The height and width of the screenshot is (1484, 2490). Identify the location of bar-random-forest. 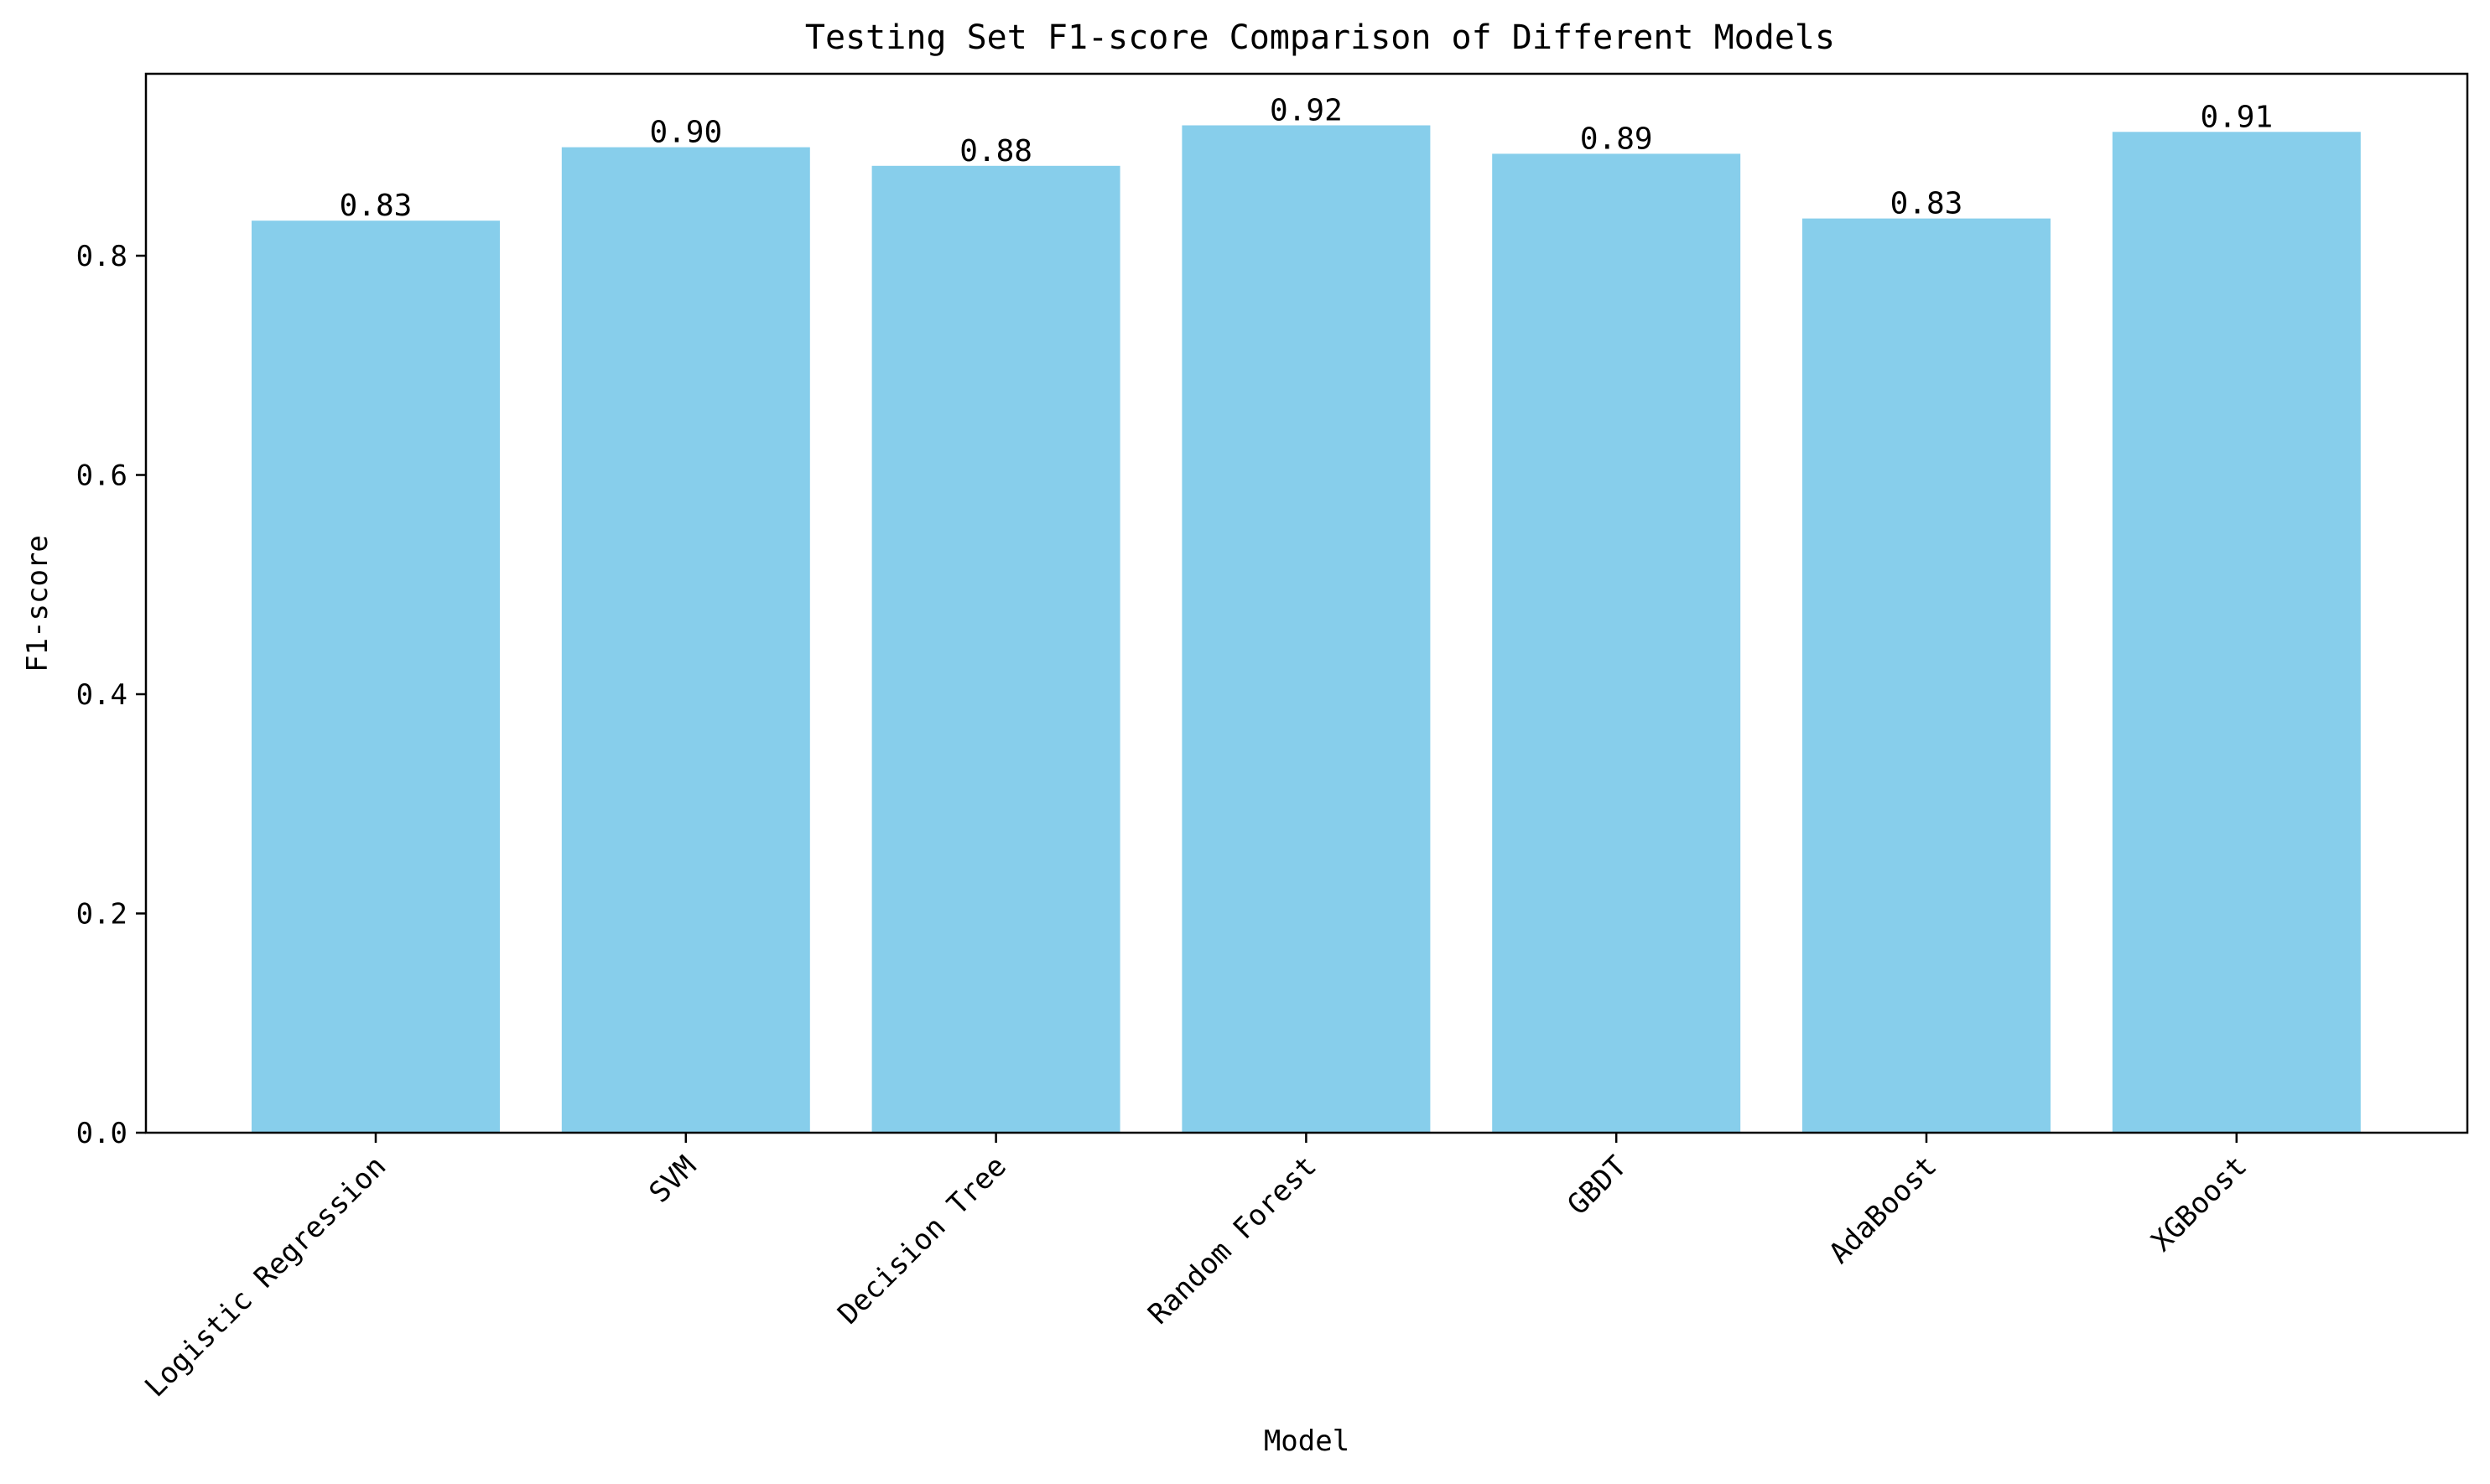
(1306, 629).